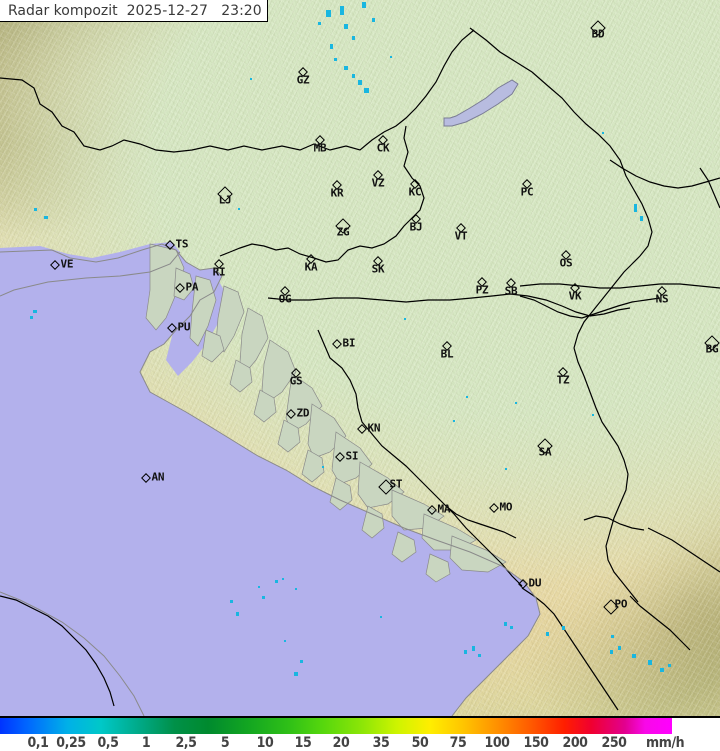  Describe the element at coordinates (341, 743) in the screenshot. I see `colorbar-tick-20: 20` at that location.